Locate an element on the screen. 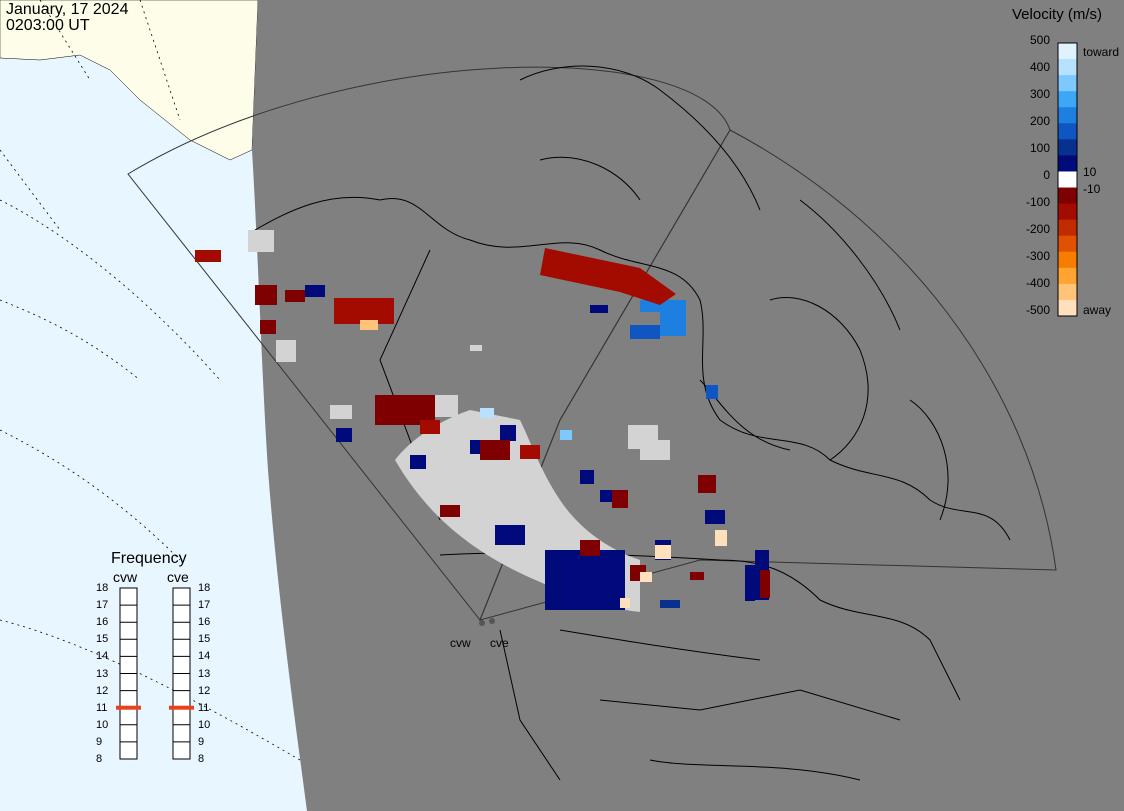 The image size is (1124, 811). cvw-frequency-marker is located at coordinates (128, 707).